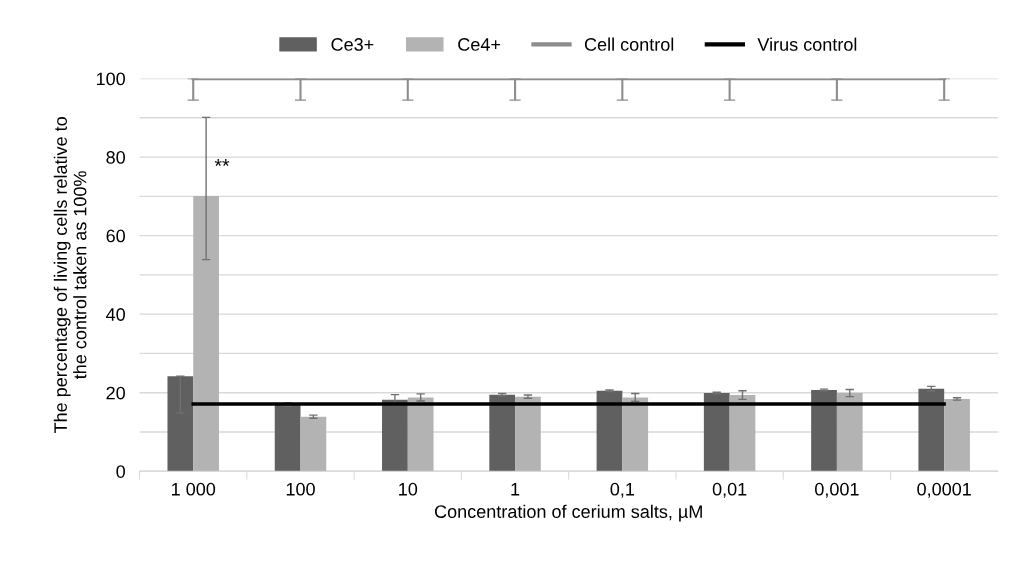 The image size is (1034, 561). I want to click on legend-label: Cell control, so click(629, 44).